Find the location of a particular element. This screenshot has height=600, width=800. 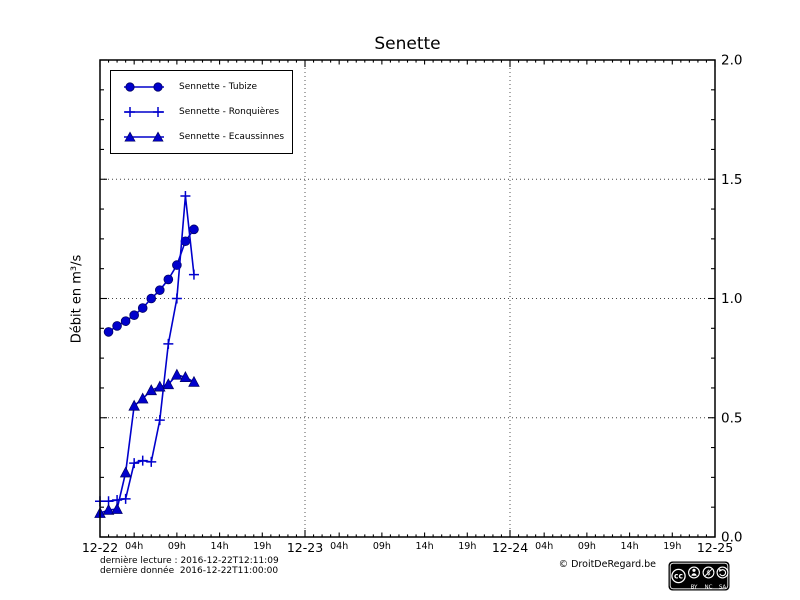

legend-item-ronquieres: Sennette - Ronquières is located at coordinates (206, 112).